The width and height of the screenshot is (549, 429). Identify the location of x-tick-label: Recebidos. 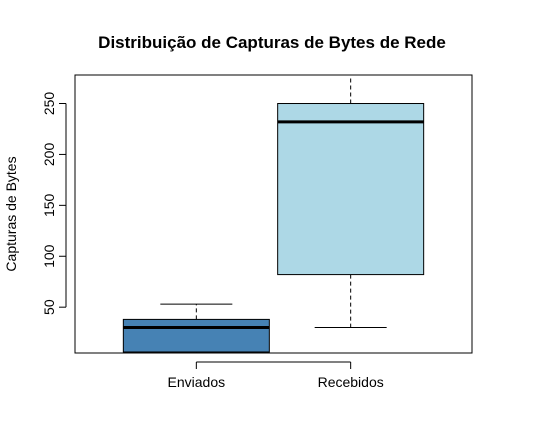
(351, 382).